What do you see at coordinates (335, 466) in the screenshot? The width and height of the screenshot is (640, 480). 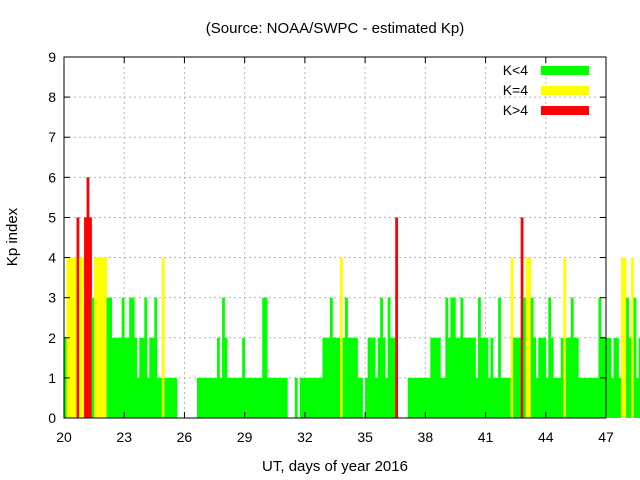 I see `x-axis-label: UT, days of year 2016` at bounding box center [335, 466].